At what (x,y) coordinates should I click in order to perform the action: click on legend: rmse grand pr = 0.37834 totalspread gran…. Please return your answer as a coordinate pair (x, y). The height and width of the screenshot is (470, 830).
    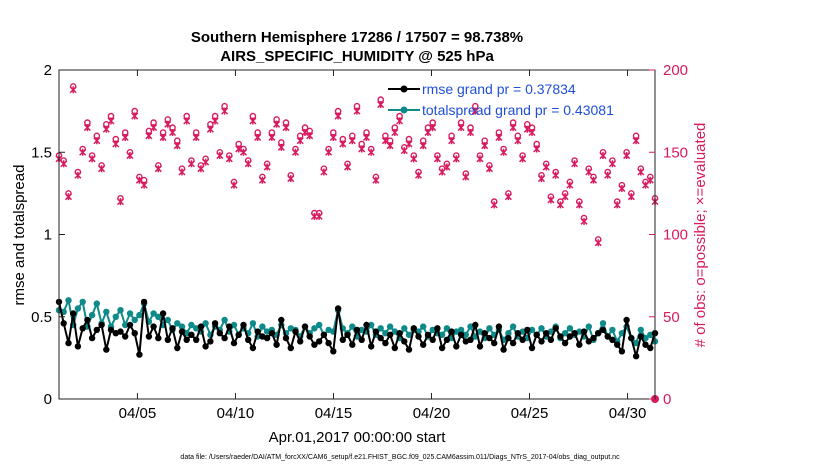
    Looking at the image, I should click on (501, 99).